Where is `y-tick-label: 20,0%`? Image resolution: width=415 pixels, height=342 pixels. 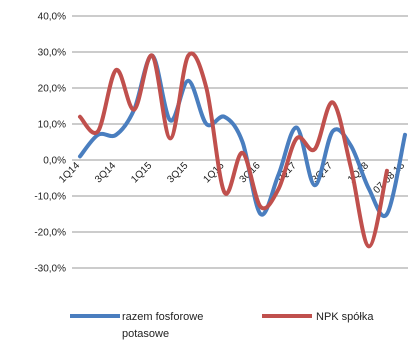 y-tick-label: 20,0% is located at coordinates (52, 89).